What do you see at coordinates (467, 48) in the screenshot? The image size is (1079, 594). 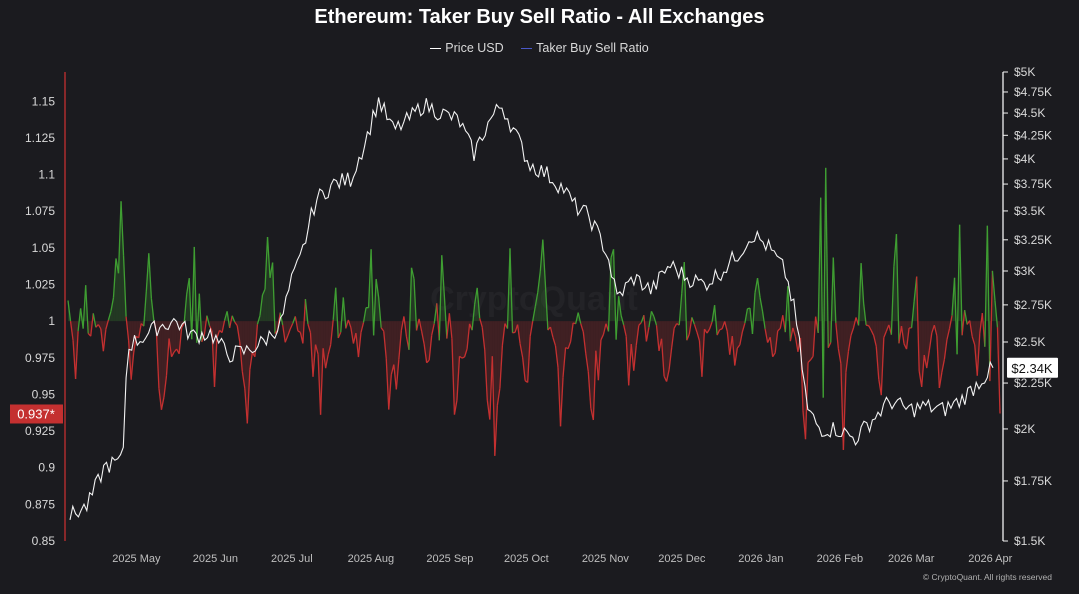 I see `legend-item-price: Price USD` at bounding box center [467, 48].